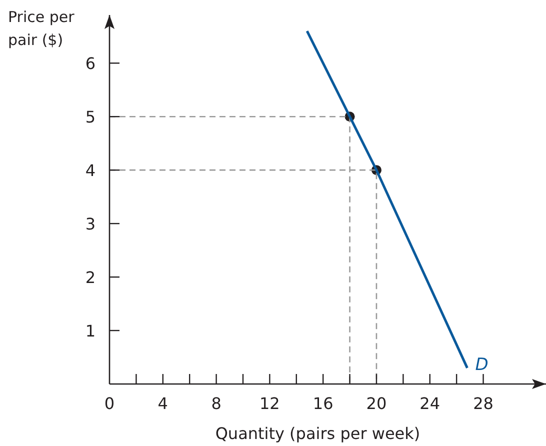 Image resolution: width=546 pixels, height=446 pixels. I want to click on y-tick-label: 4, so click(90, 170).